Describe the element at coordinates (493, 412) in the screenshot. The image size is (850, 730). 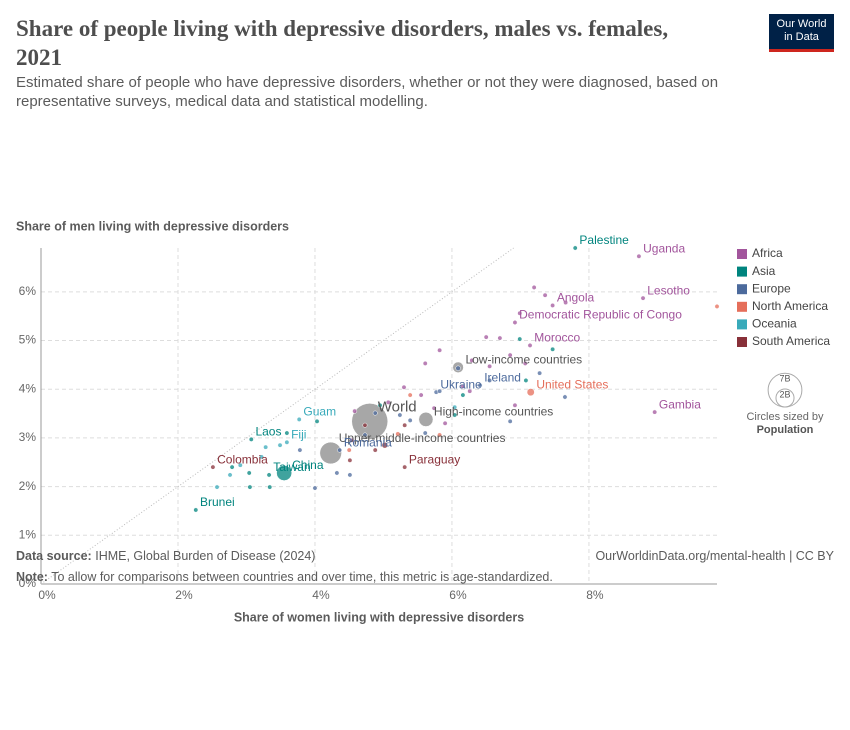
I see `point-label: High-income countries` at that location.